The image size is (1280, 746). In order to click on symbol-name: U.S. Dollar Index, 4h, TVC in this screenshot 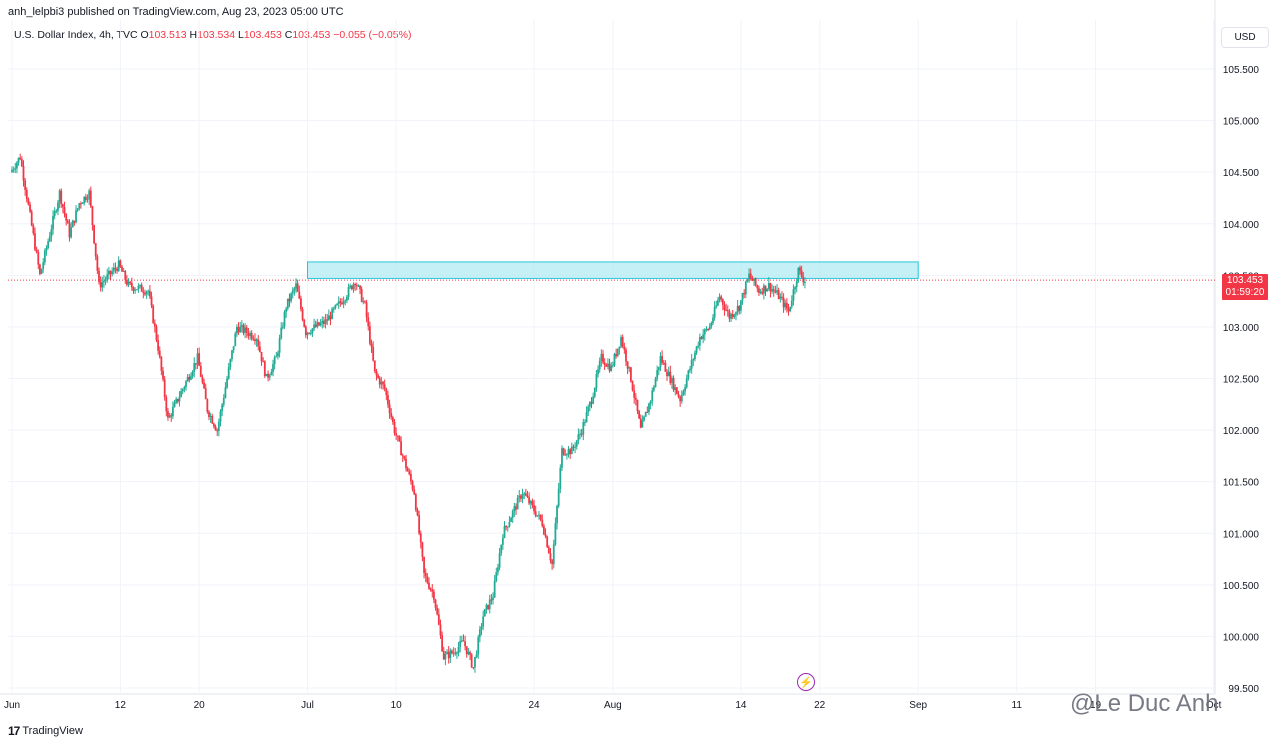, I will do `click(76, 35)`.